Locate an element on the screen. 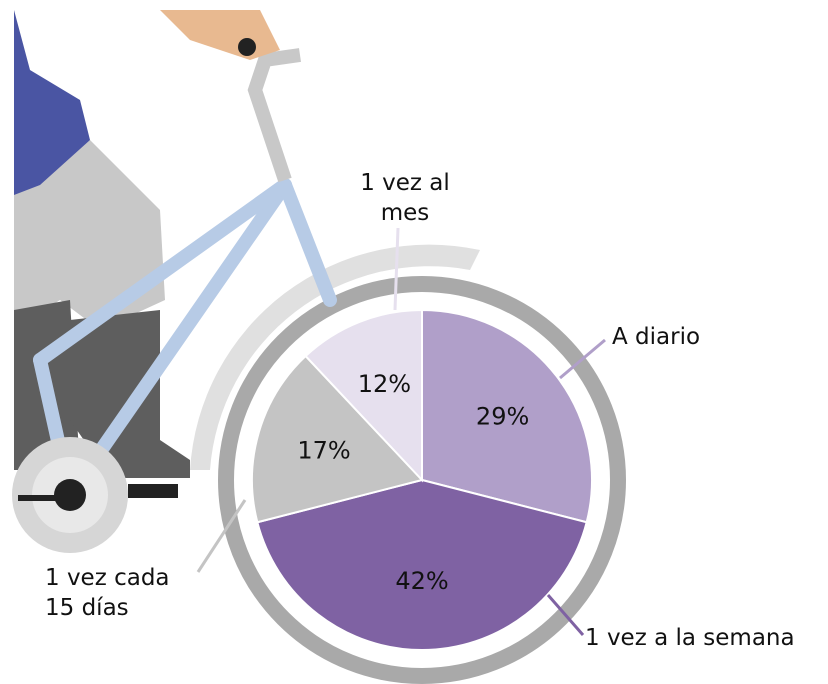 This screenshot has width=828, height=684. category-label: 1 vez al mes is located at coordinates (405, 198).